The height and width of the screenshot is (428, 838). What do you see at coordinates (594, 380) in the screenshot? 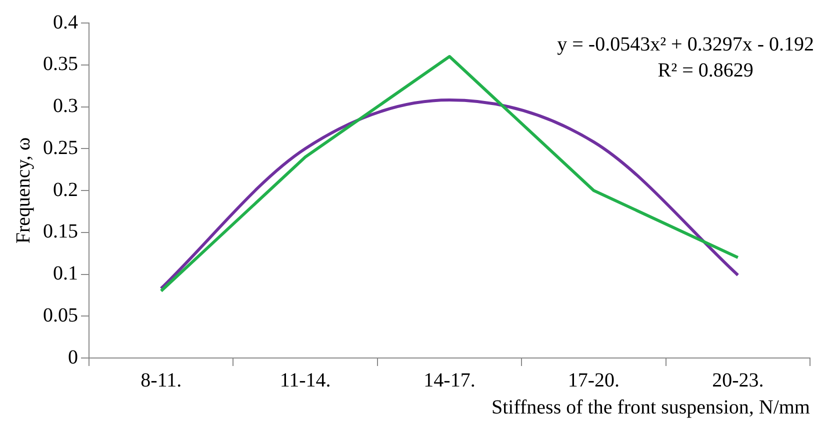
I see `x-tick-label: 17-20.` at bounding box center [594, 380].